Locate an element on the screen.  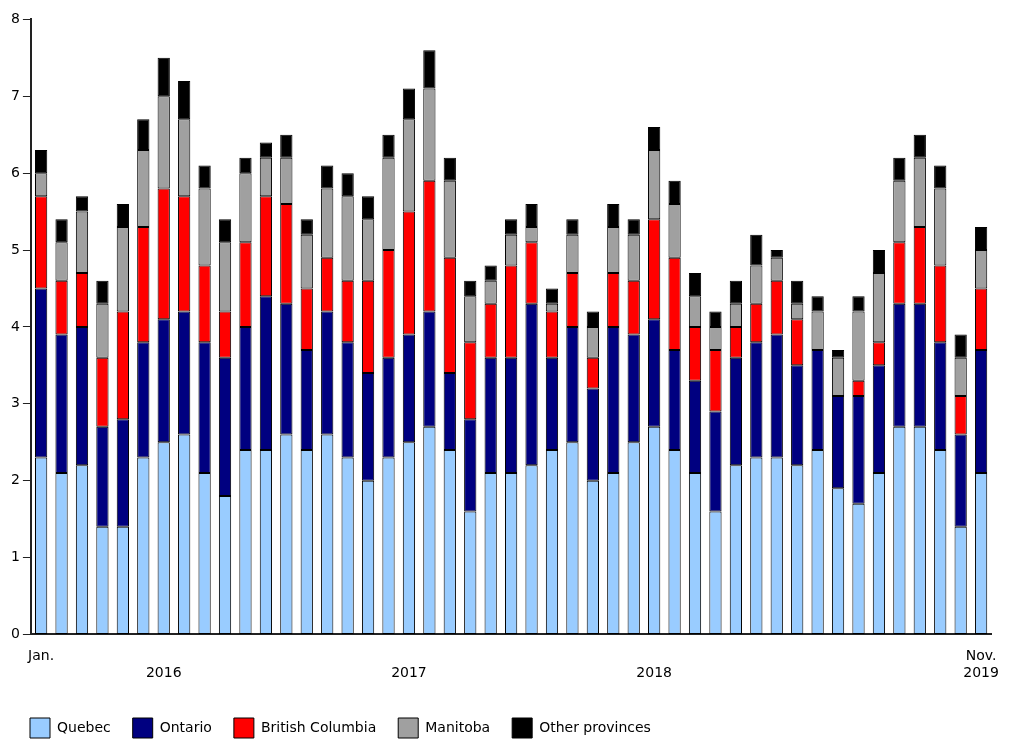
x-tick-label: Nov. 2019 is located at coordinates (981, 664).